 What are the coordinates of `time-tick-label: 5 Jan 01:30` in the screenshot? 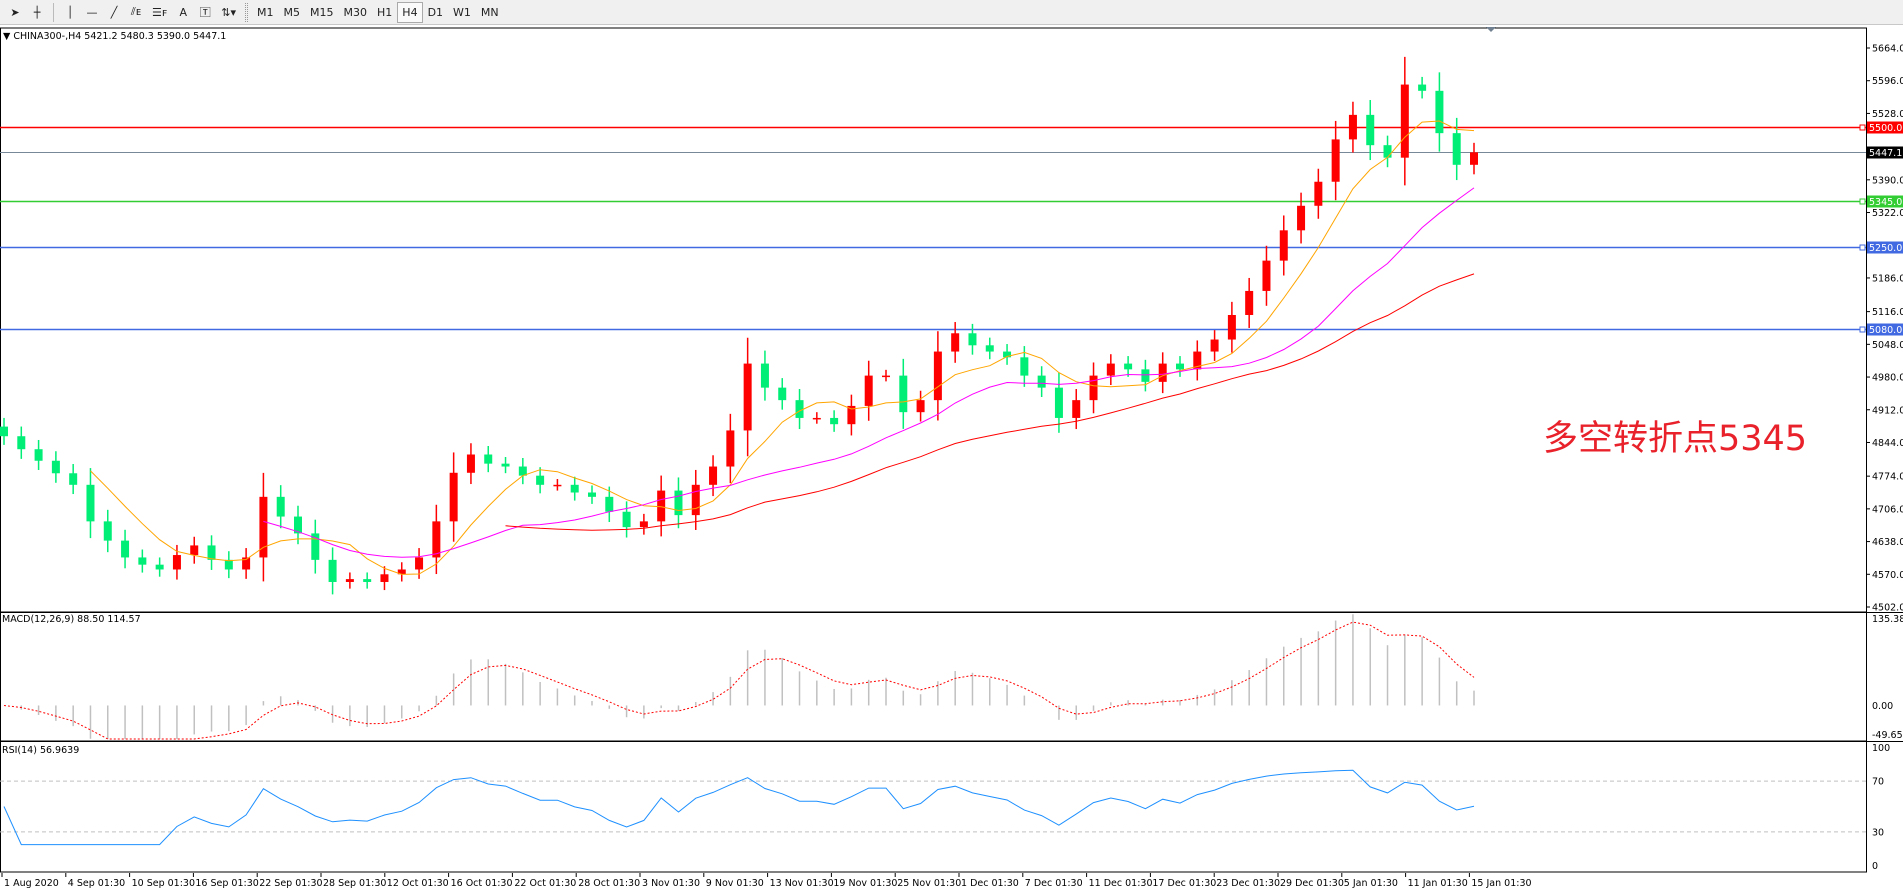 It's located at (1371, 883).